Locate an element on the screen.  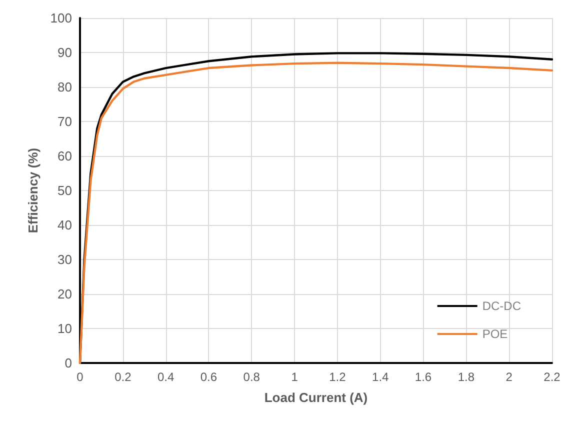
y-tick-label: 0 is located at coordinates (68, 363).